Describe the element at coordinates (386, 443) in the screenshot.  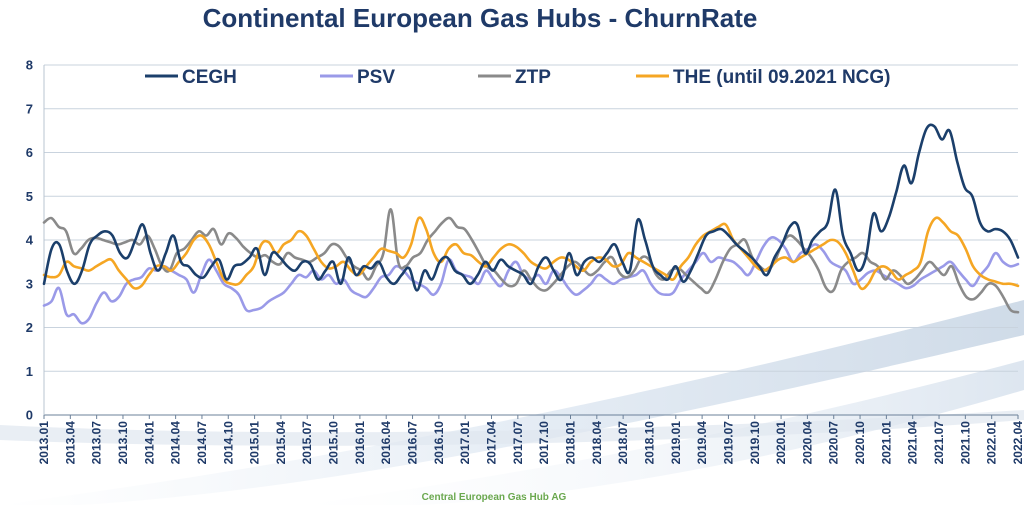
I see `x-tick-label: 2016.04` at that location.